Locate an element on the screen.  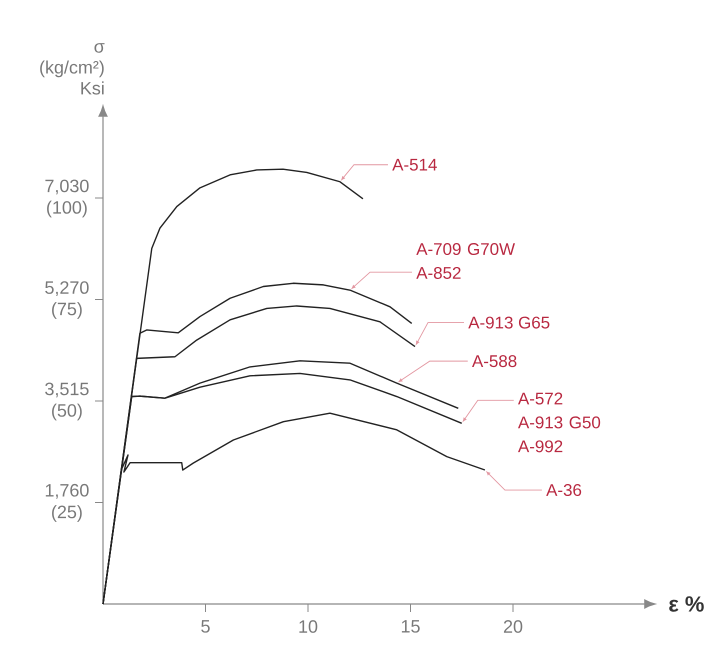
y-tick-label: (100) is located at coordinates (67, 209).